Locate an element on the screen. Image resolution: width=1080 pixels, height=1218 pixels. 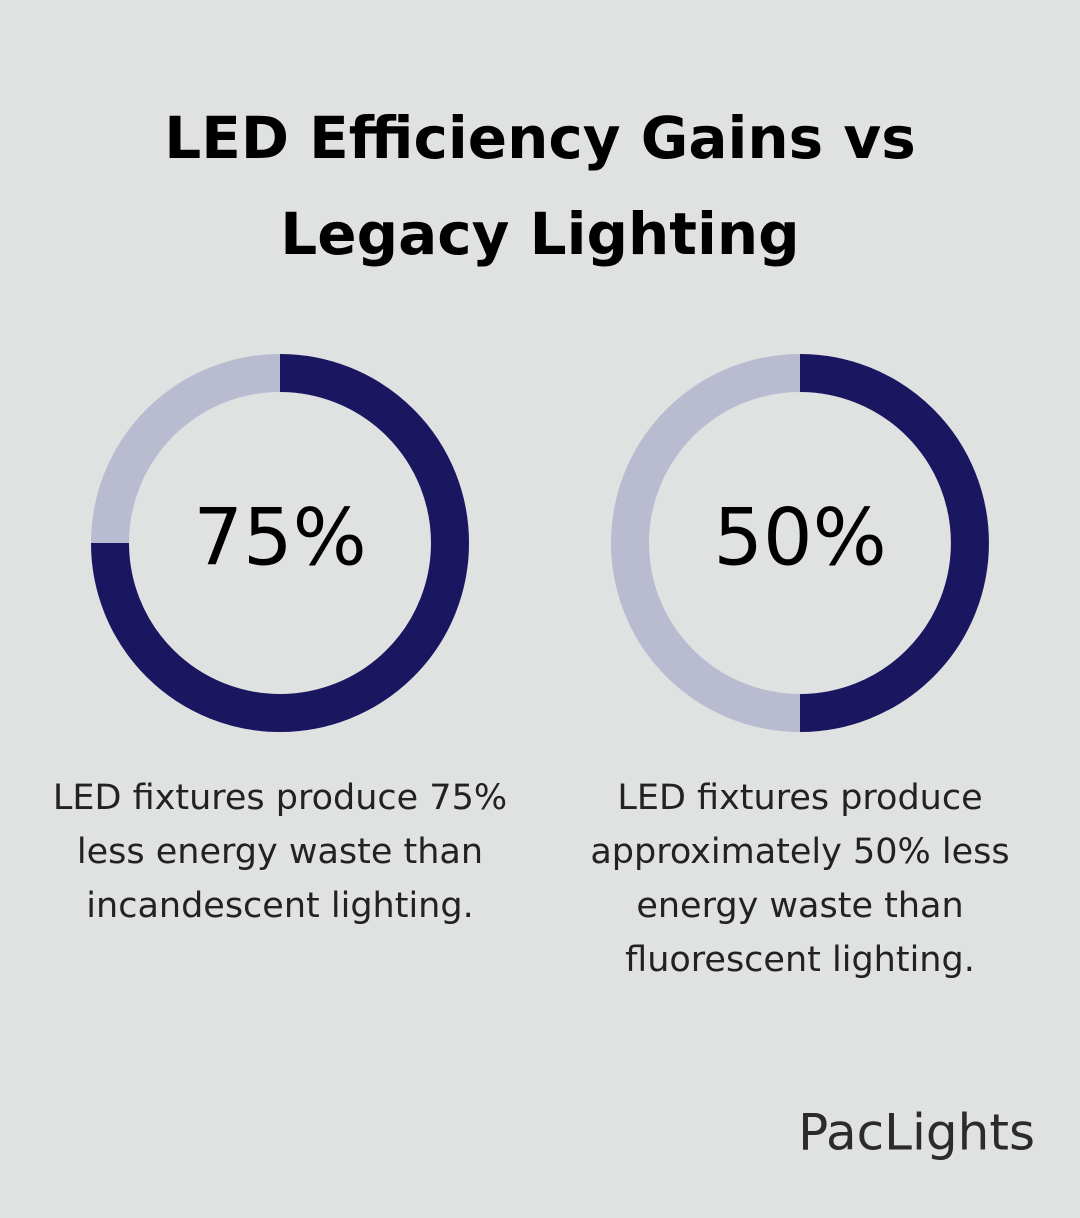
value-label: 50% is located at coordinates (799, 538).